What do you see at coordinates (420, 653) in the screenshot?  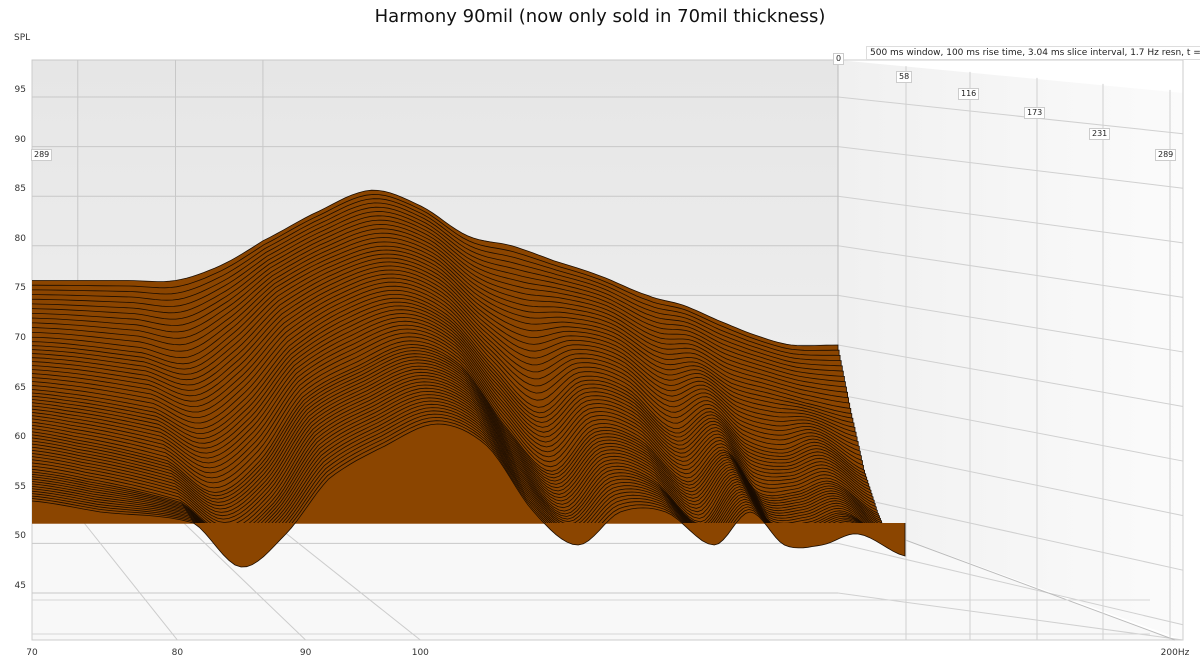 I see `x-tick-label: 100` at bounding box center [420, 653].